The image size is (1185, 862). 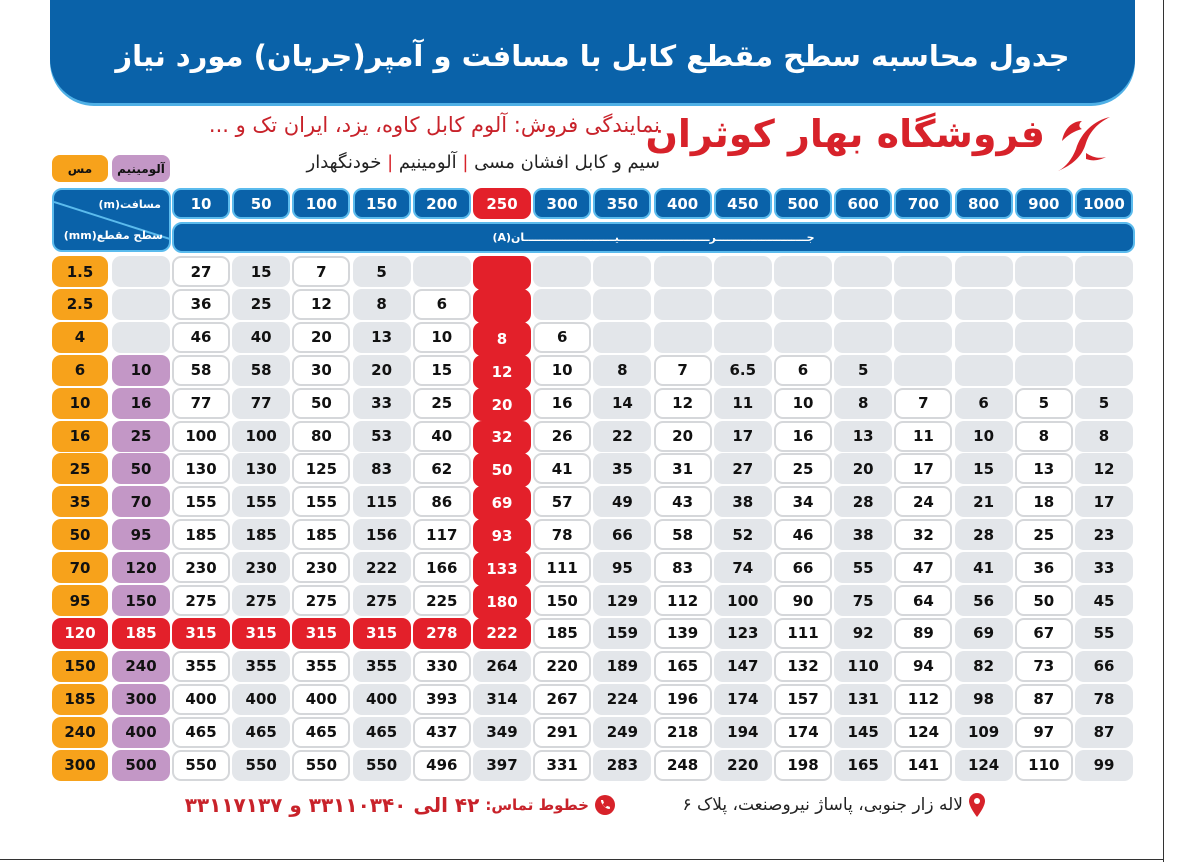 What do you see at coordinates (141, 633) in the screenshot?
I see `aluminum-size-cell: 185` at bounding box center [141, 633].